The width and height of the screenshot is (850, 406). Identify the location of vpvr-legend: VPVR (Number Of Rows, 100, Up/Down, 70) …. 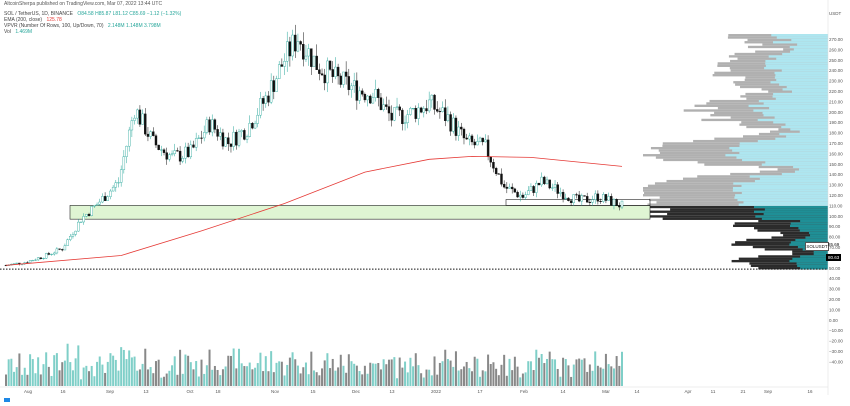
(82, 26).